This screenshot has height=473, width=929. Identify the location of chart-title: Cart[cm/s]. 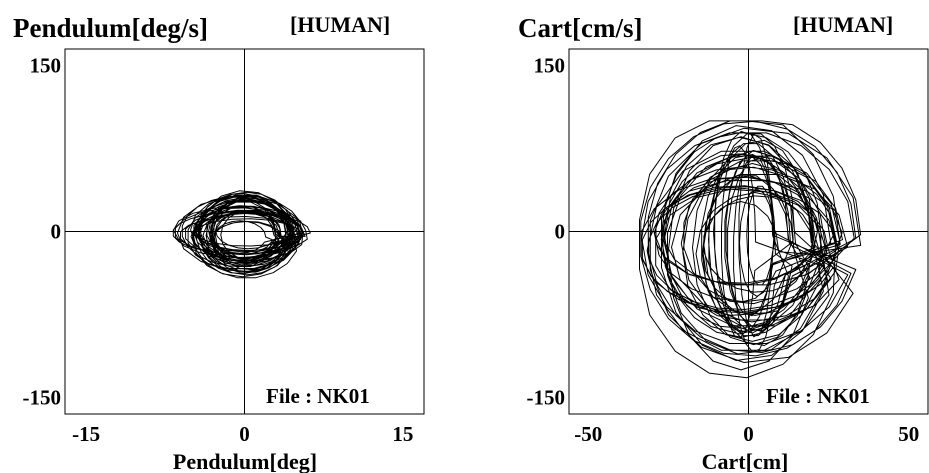
(580, 28).